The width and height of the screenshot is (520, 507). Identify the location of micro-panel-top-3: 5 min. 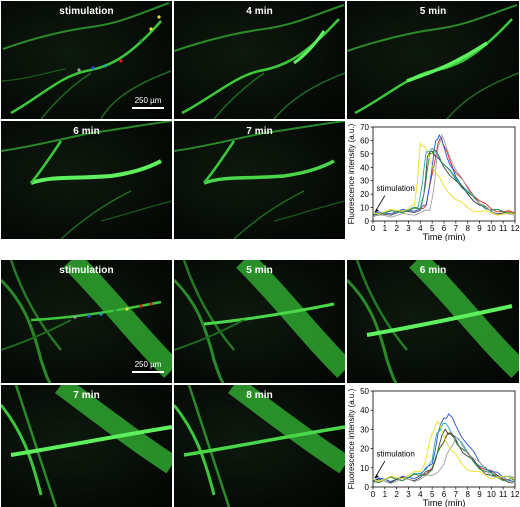
(433, 60).